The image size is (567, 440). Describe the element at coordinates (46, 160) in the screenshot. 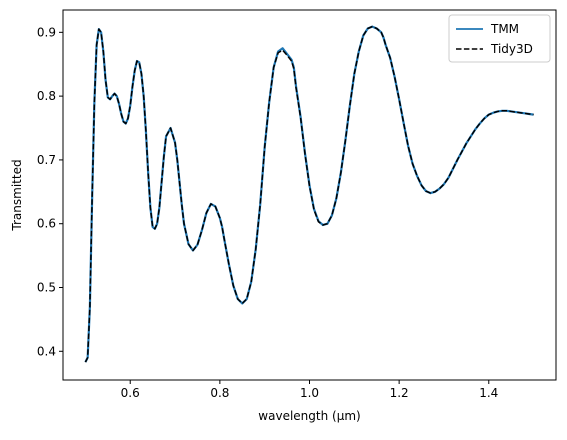

I see `y-tick-label: 0.7` at that location.